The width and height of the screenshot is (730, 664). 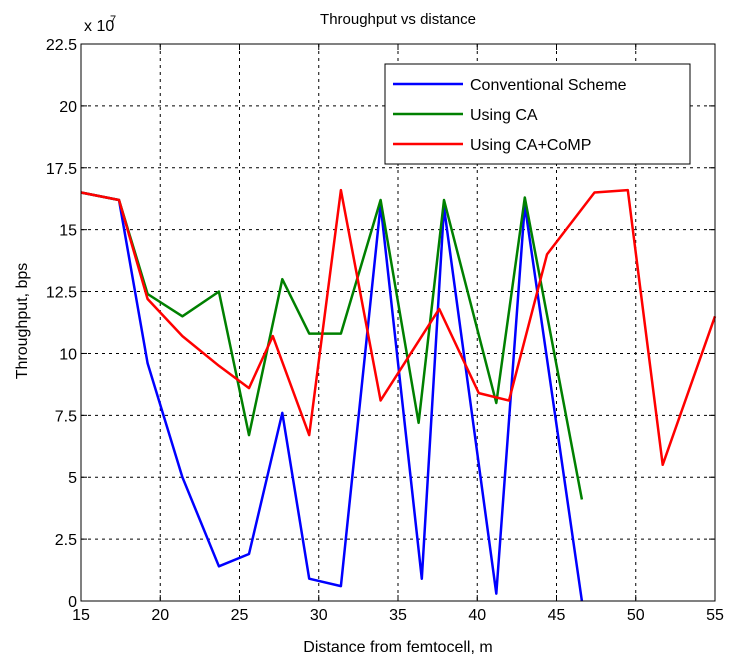 I want to click on legend: Conventional Scheme Using CA Using CA+CoMP, so click(x=537, y=114).